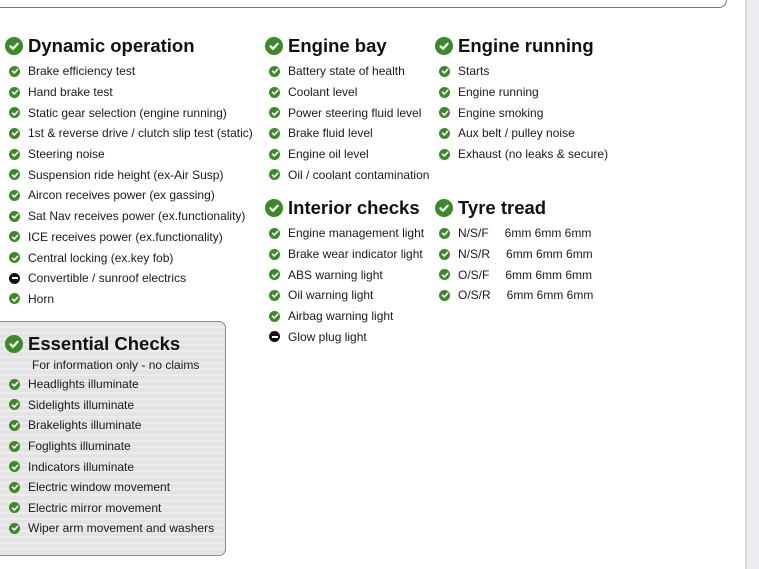 This screenshot has width=759, height=569. Describe the element at coordinates (344, 274) in the screenshot. I see `check-item: ABS warning light` at that location.